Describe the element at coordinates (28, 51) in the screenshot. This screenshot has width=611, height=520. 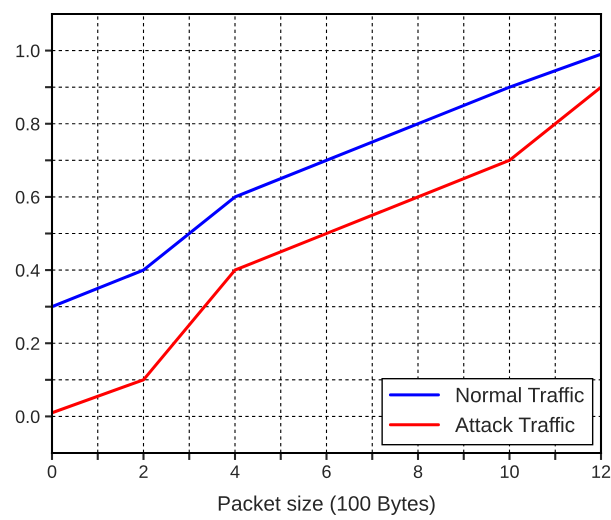
I see `y-tick-label: 1.0` at that location.